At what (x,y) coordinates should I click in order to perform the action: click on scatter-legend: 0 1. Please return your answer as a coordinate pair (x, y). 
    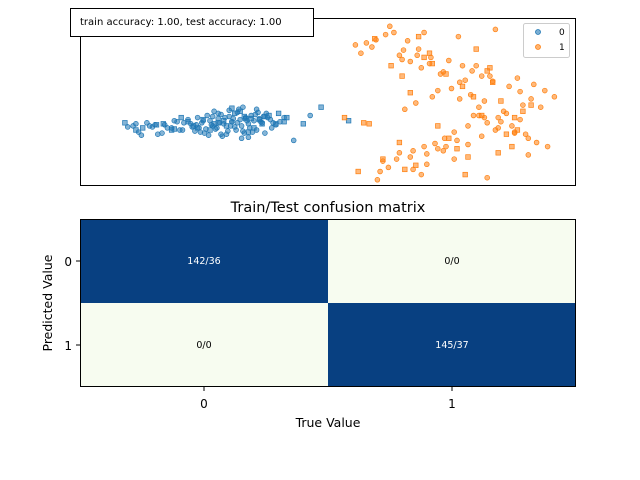
    Looking at the image, I should click on (546, 40).